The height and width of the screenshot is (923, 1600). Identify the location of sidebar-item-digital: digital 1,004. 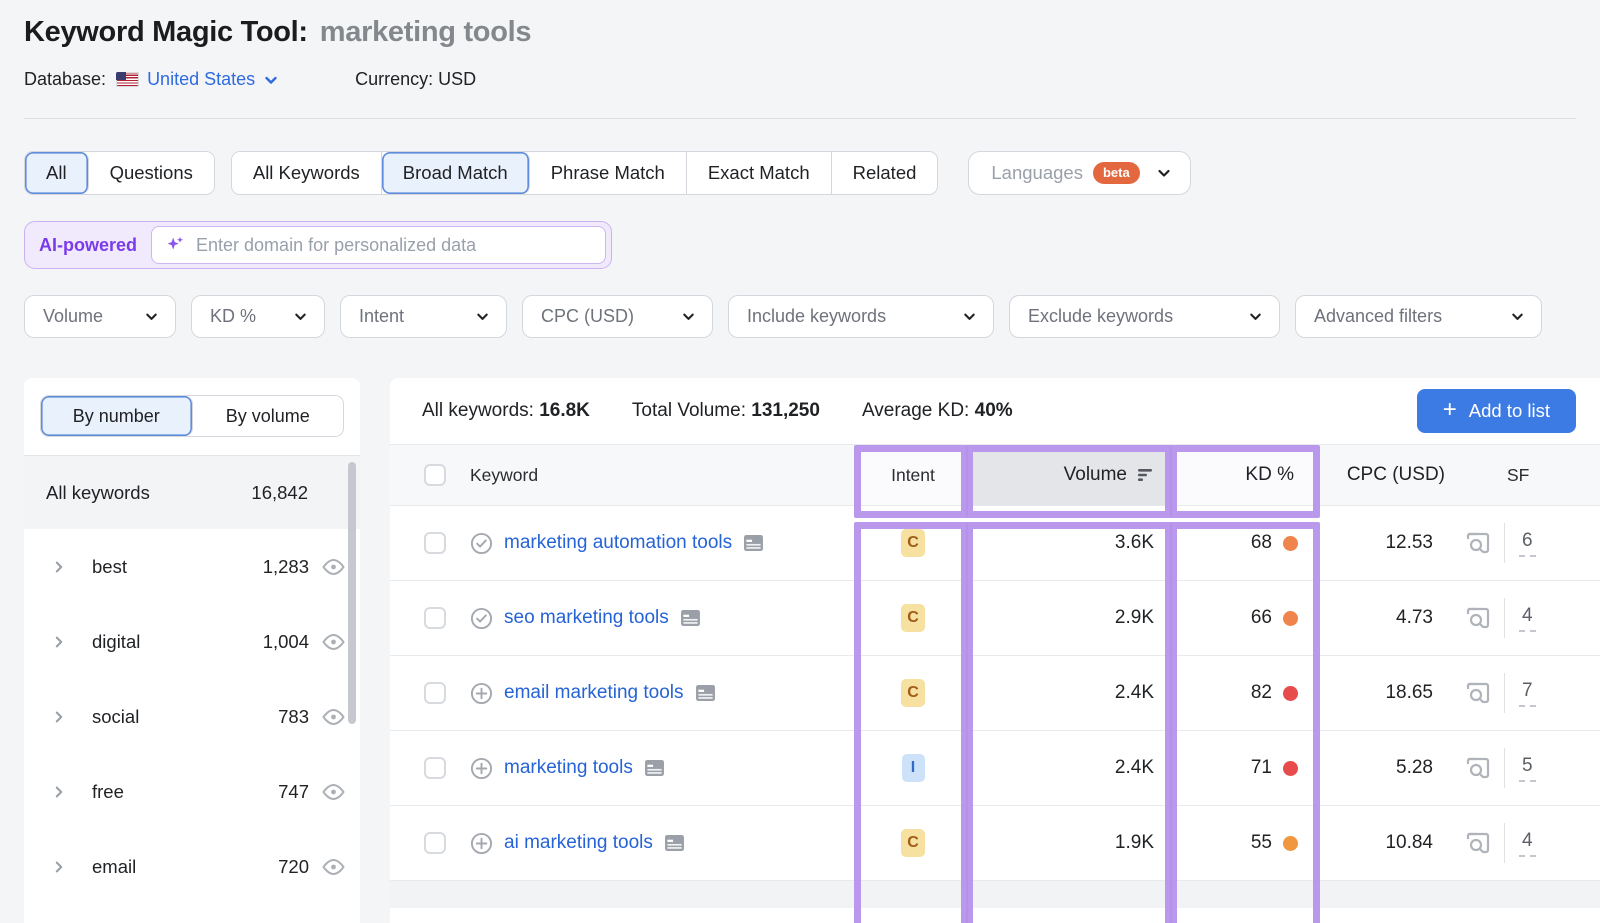
(192, 641).